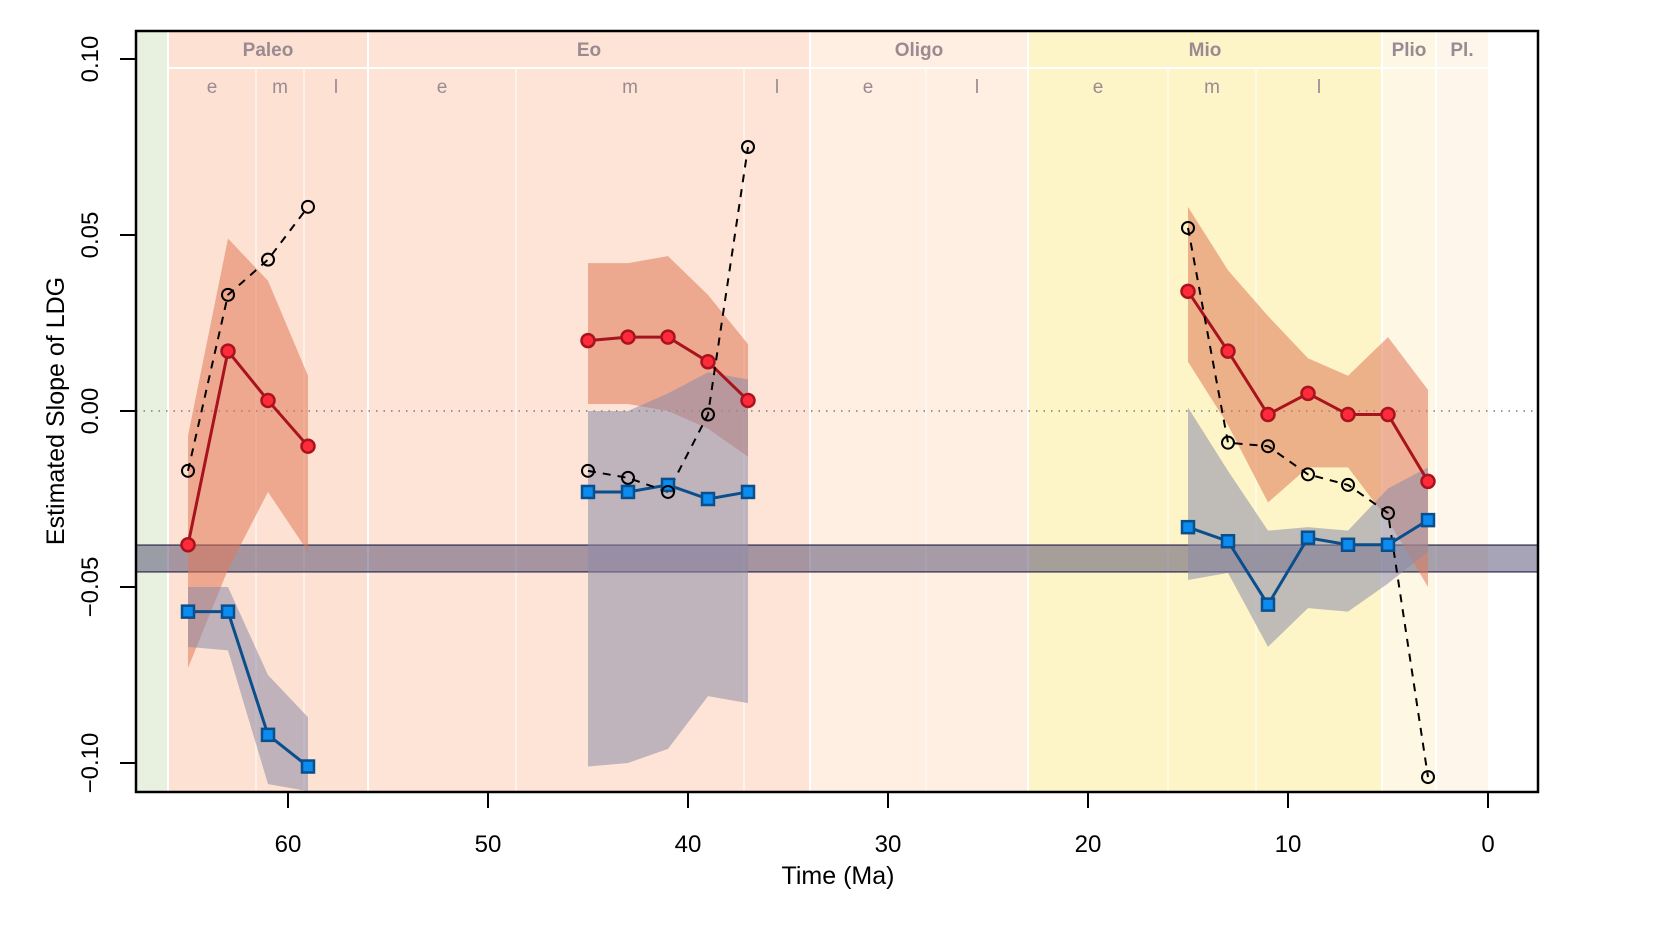  I want to click on y-axis-title: Estimated Slope of LDG, so click(56, 411).